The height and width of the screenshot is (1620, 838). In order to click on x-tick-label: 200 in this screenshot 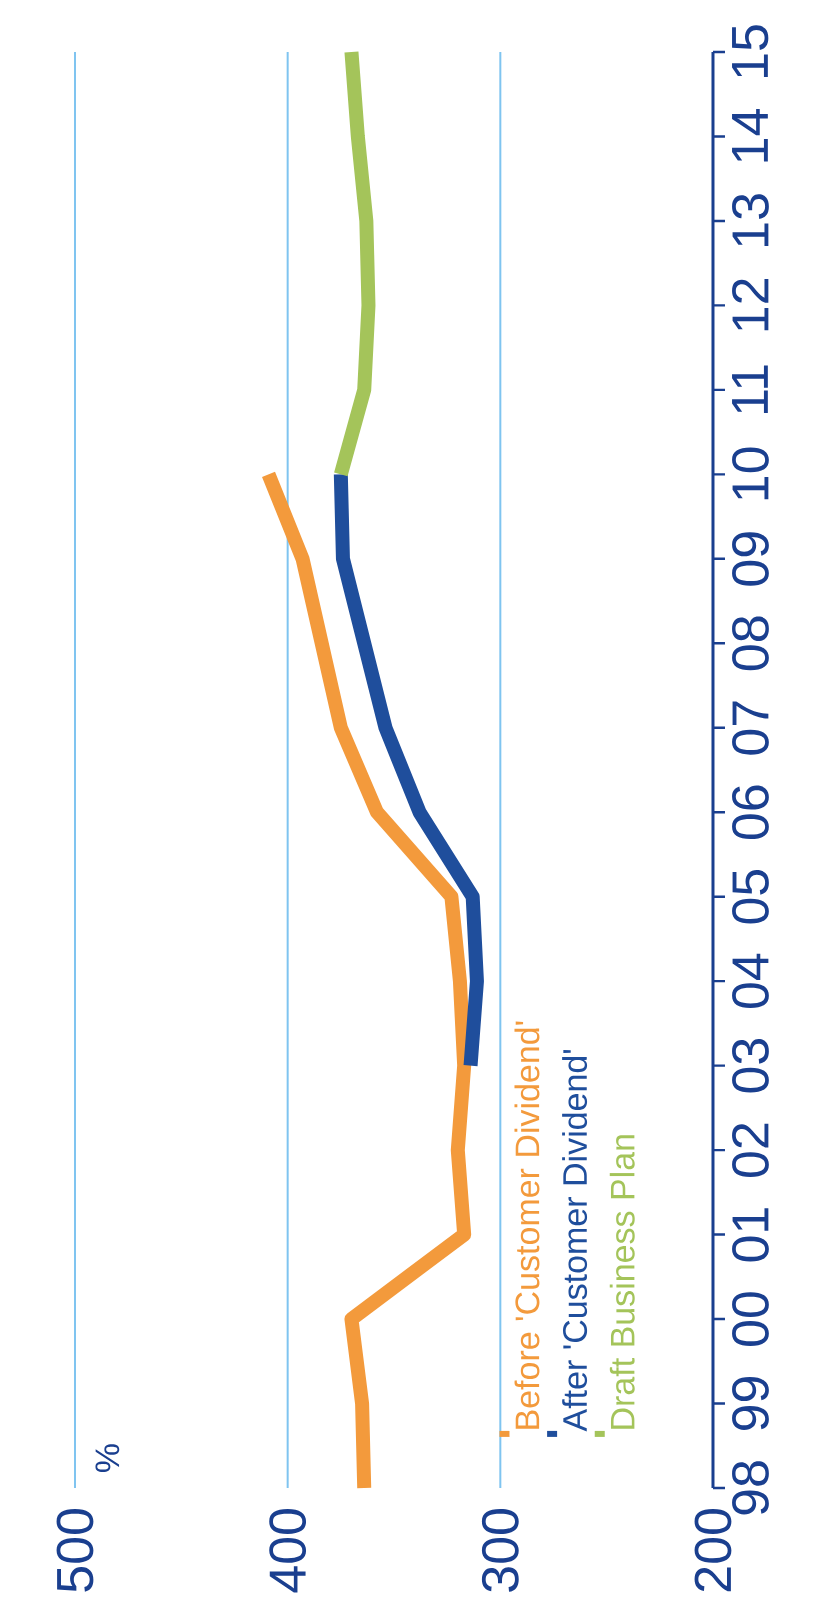, I will do `click(713, 1550)`.